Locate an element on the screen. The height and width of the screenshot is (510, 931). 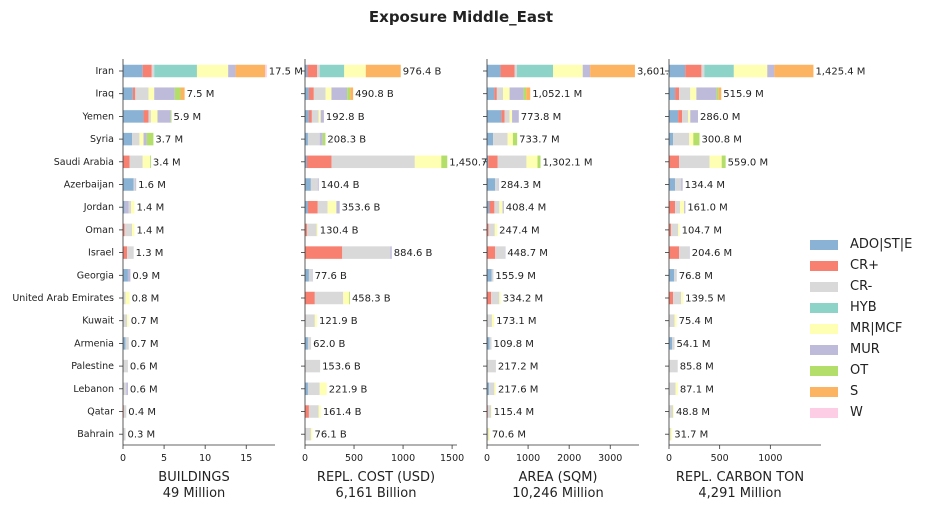
value-label: 121.9 B is located at coordinates (338, 321).